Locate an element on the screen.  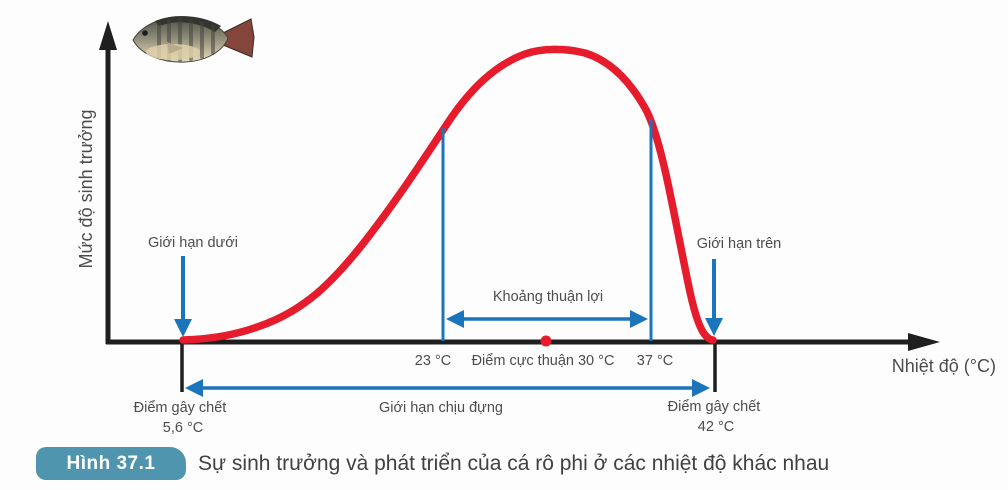
temp-37-label: 37 °C is located at coordinates (655, 361).